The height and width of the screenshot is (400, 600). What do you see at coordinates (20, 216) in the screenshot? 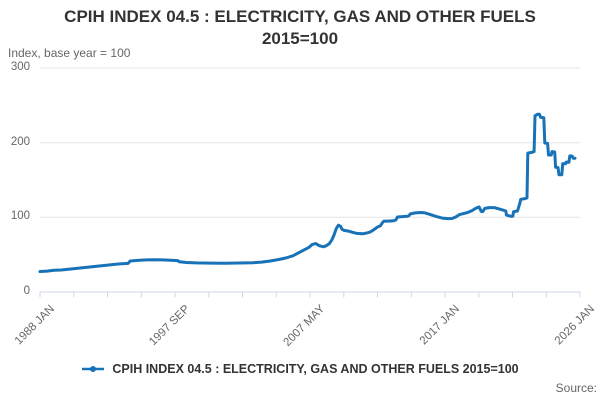
I see `y-axis-label-100: 100` at bounding box center [20, 216].